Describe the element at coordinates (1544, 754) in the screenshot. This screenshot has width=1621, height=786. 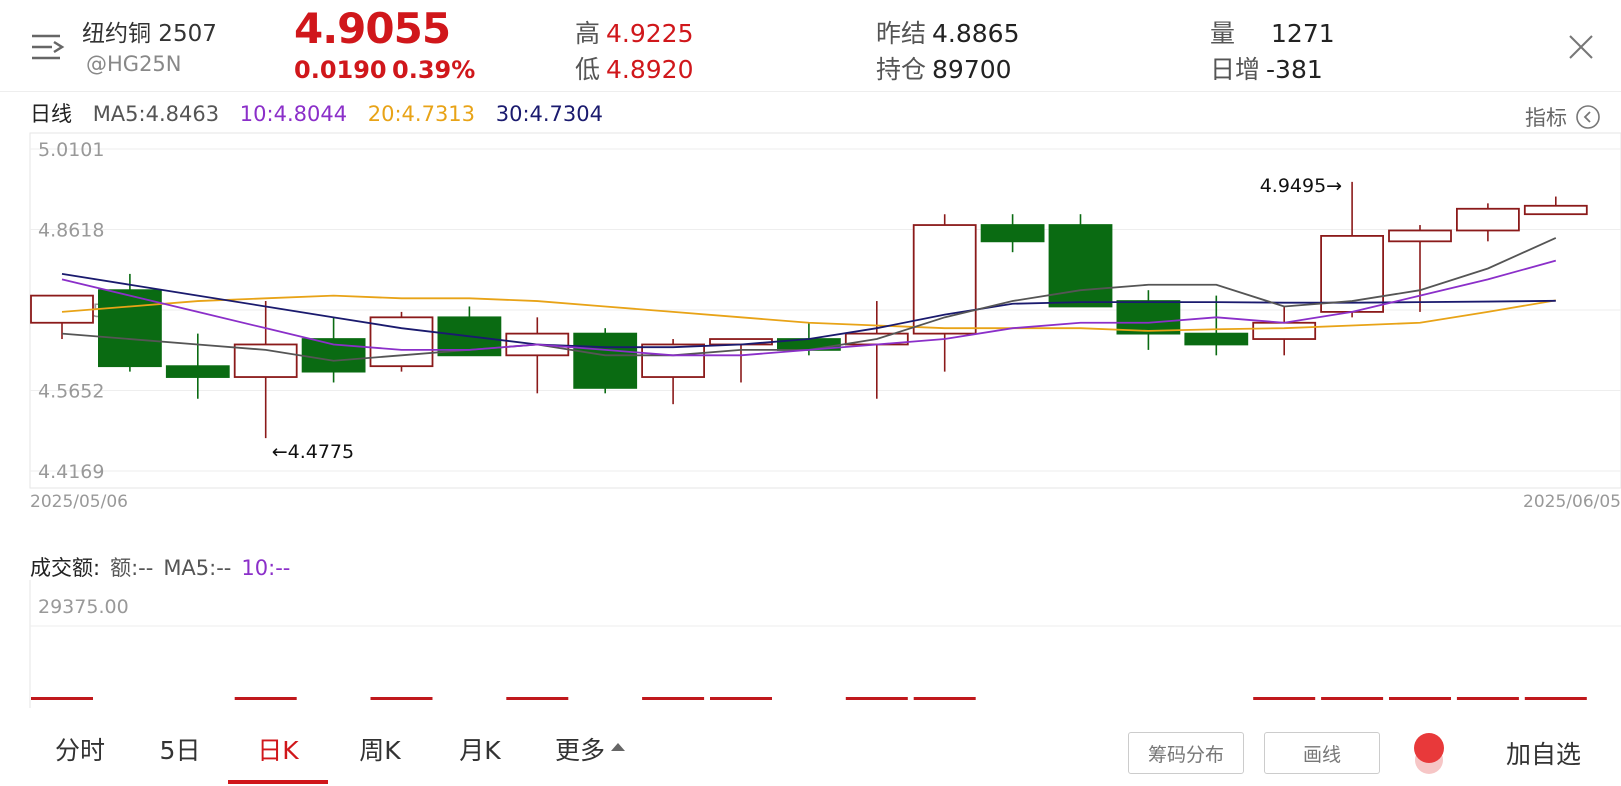
I see `add-favorite-button: 加自选` at that location.